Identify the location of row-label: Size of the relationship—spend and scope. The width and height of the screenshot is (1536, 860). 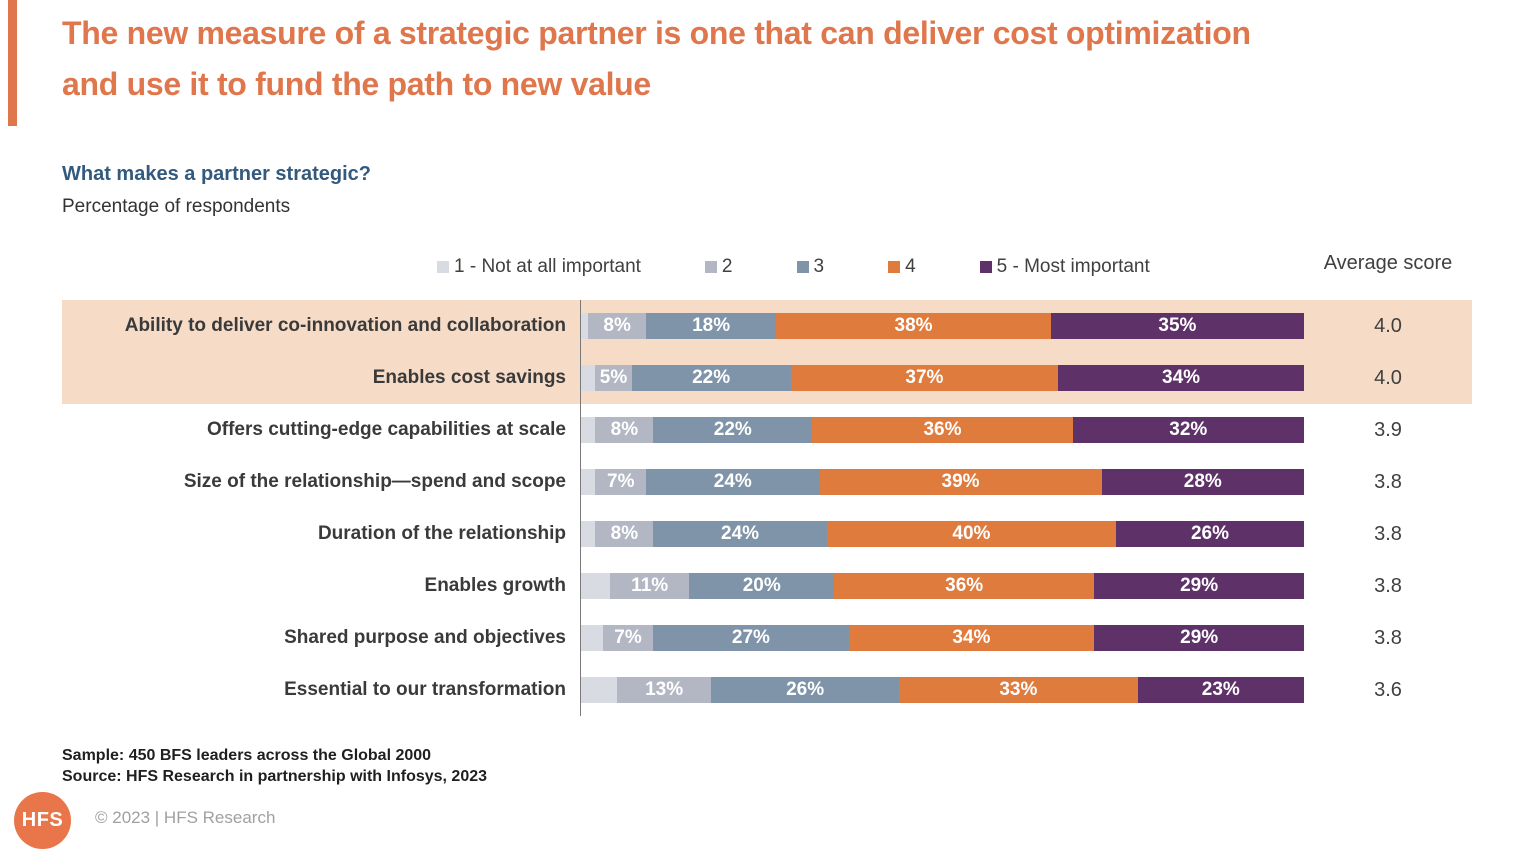
(374, 482).